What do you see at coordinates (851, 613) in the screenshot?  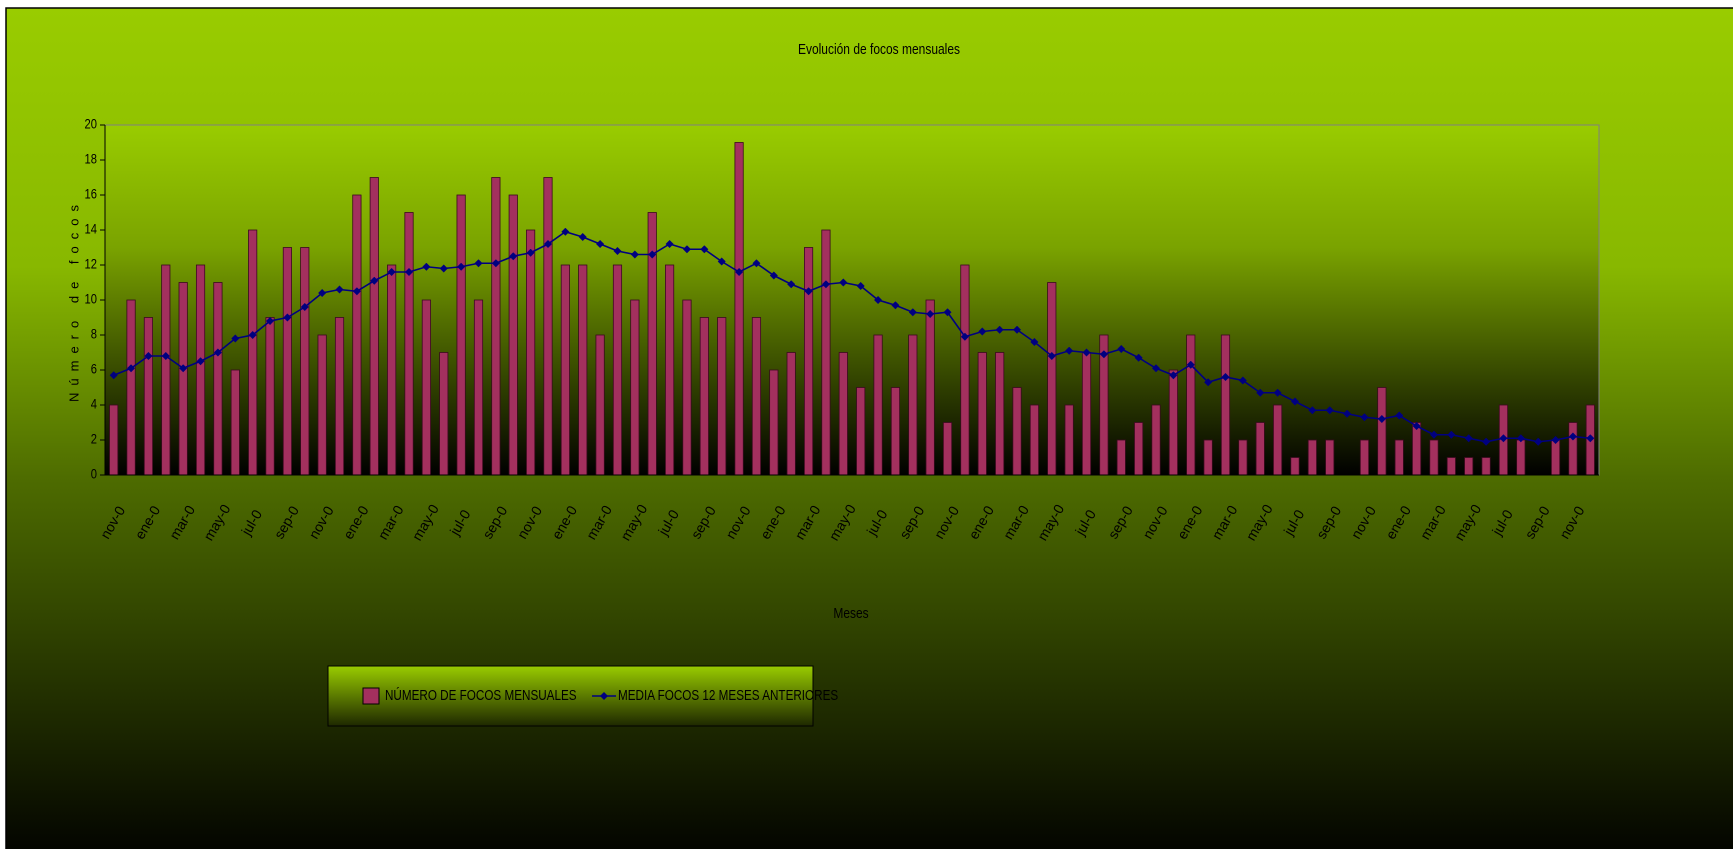 I see `x-axis-label: Meses` at bounding box center [851, 613].